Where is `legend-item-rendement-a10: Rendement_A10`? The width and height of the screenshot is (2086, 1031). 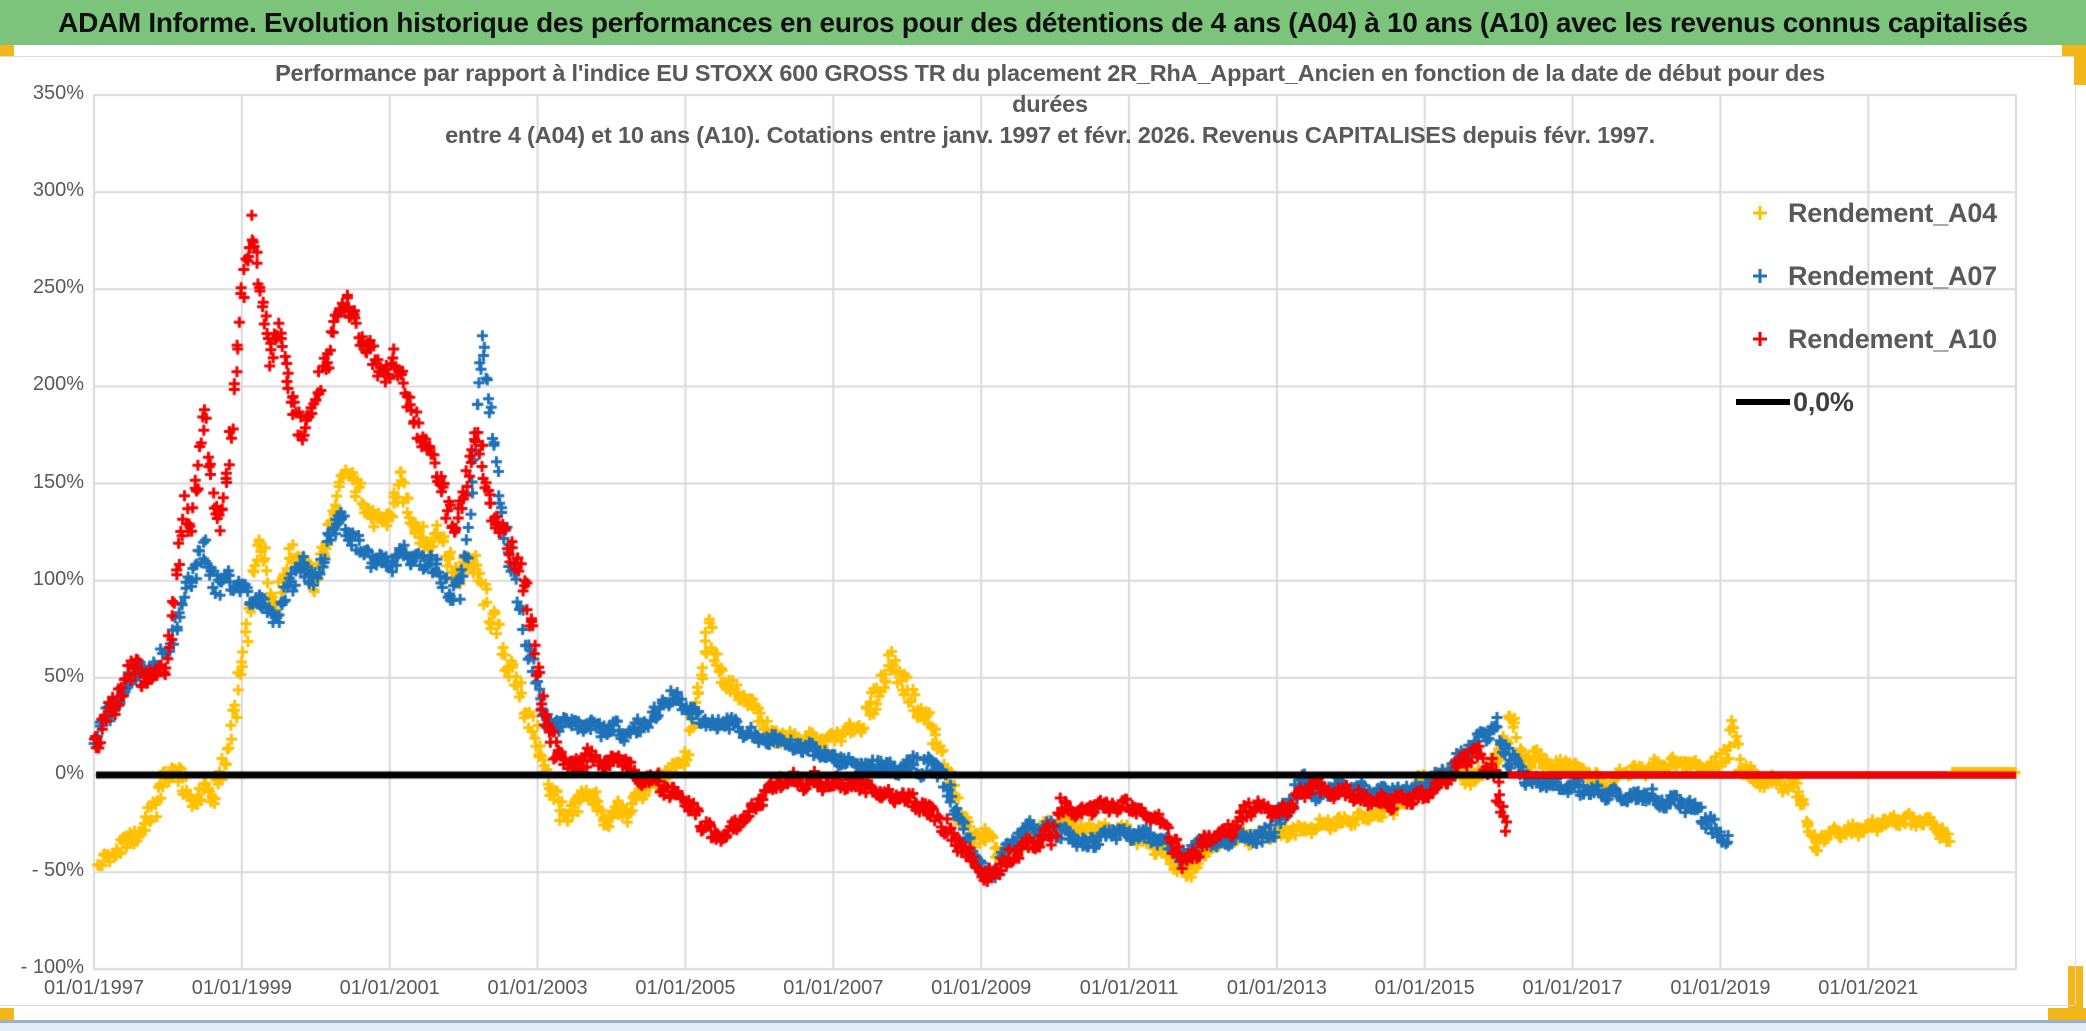 legend-item-rendement-a10: Rendement_A10 is located at coordinates (1866, 339).